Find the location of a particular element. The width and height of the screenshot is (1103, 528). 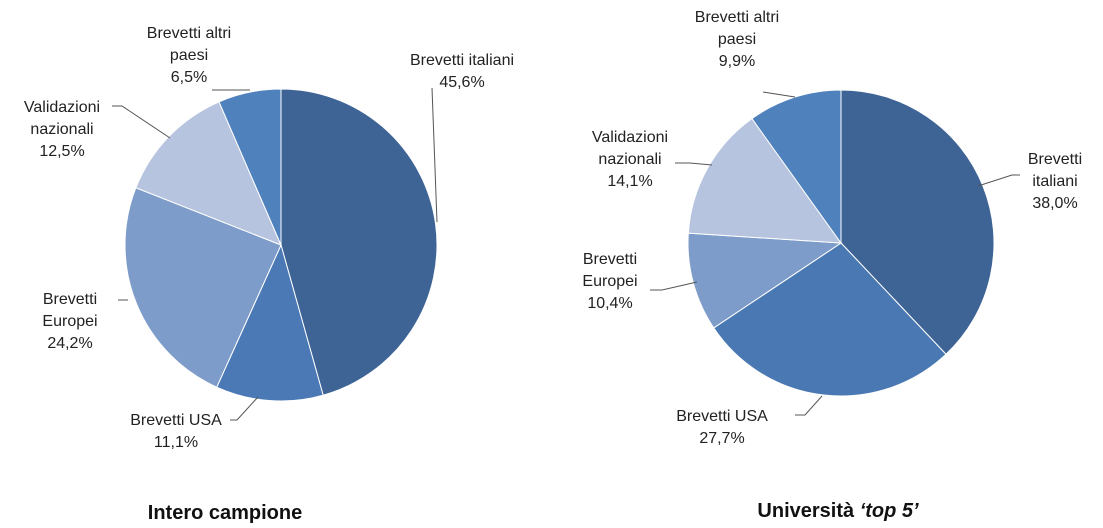

value-label: 14,1% is located at coordinates (630, 181).